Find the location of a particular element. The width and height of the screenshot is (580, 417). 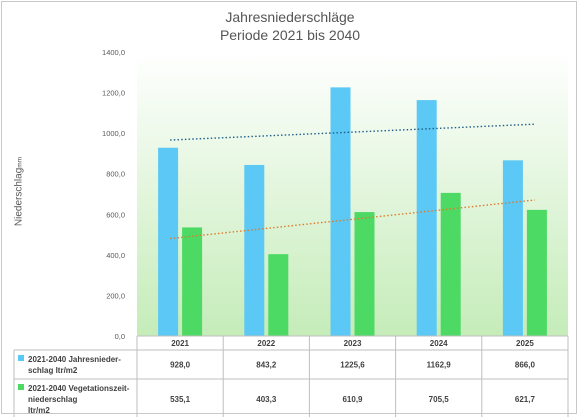

table-cell-value: 1225,6 is located at coordinates (352, 365).